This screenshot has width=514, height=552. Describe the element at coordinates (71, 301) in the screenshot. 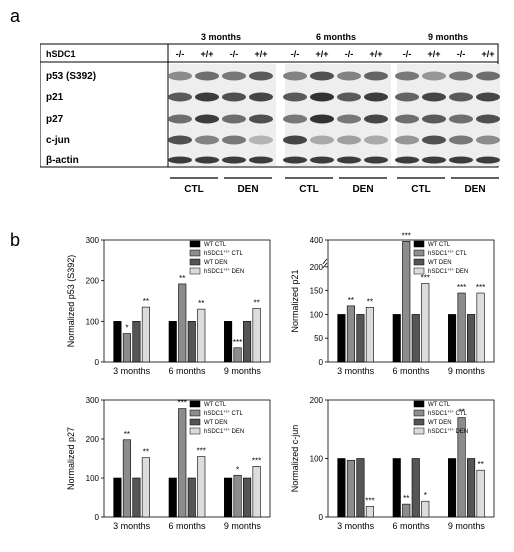

I see `y-axis-label: Normalized p53 (S392)` at that location.